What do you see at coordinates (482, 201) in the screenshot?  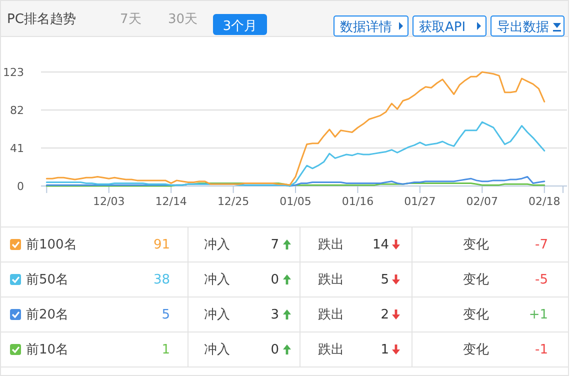 I see `x-tick-label: 02/07` at bounding box center [482, 201].